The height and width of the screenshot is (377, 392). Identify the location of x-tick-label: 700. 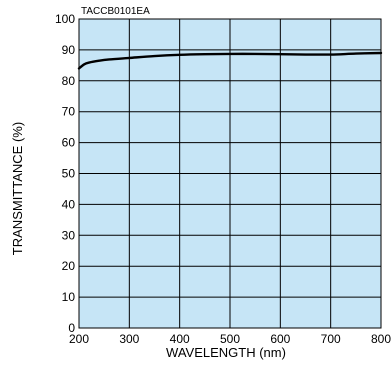
(331, 339).